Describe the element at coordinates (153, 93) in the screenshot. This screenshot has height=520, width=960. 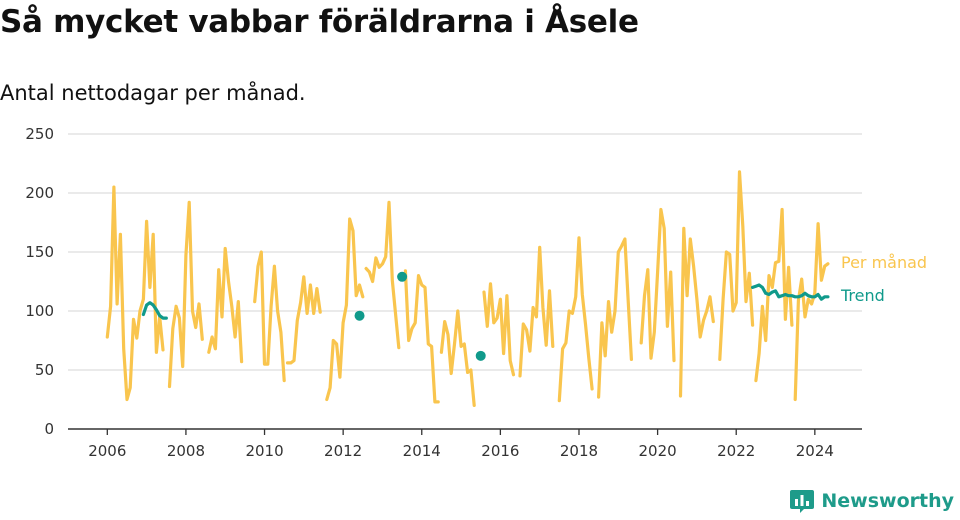
I see `chart-subtitle: Antal nettodagar per månad.` at that location.